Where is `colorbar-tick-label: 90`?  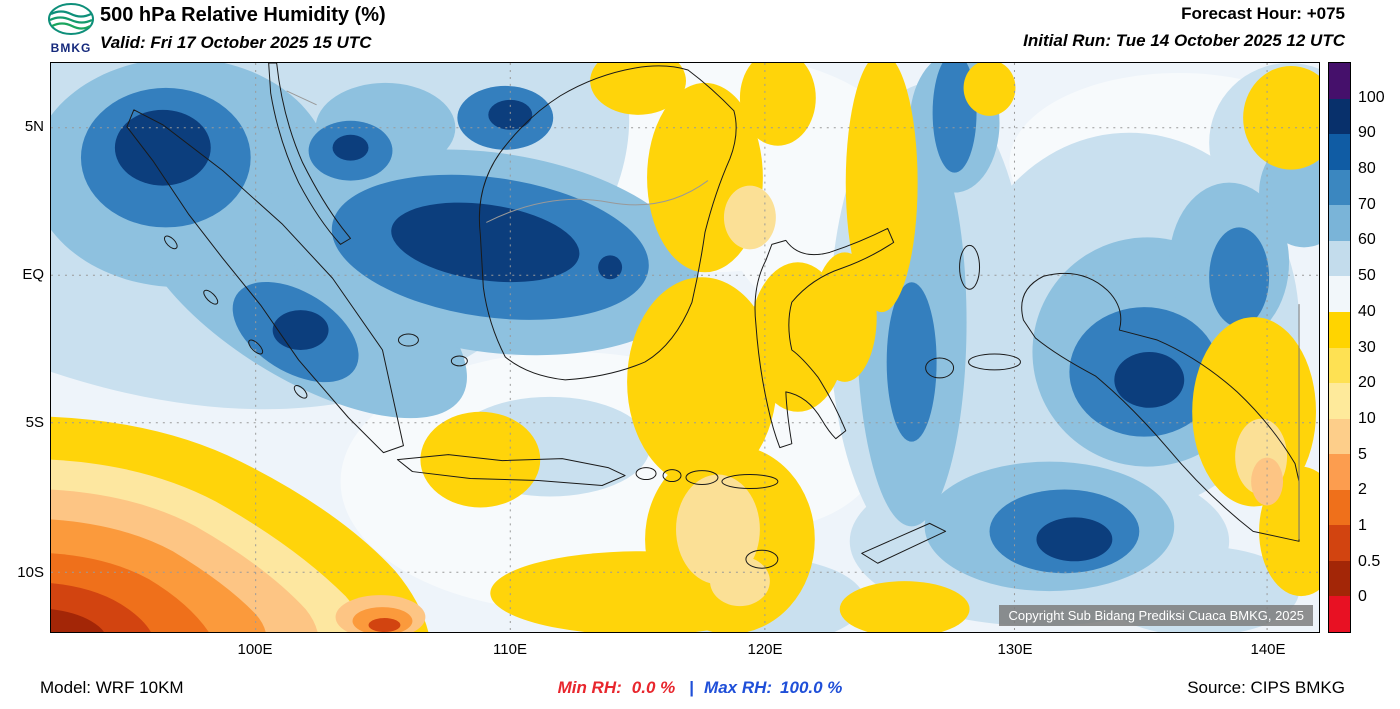 colorbar-tick-label: 90 is located at coordinates (1367, 132).